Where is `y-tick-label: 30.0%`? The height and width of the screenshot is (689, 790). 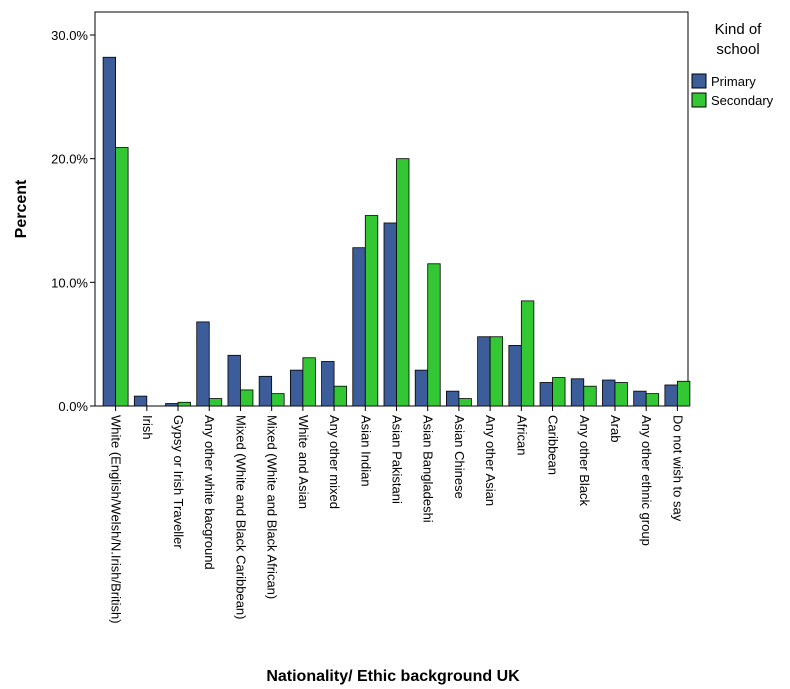
y-tick-label: 30.0% is located at coordinates (69, 35).